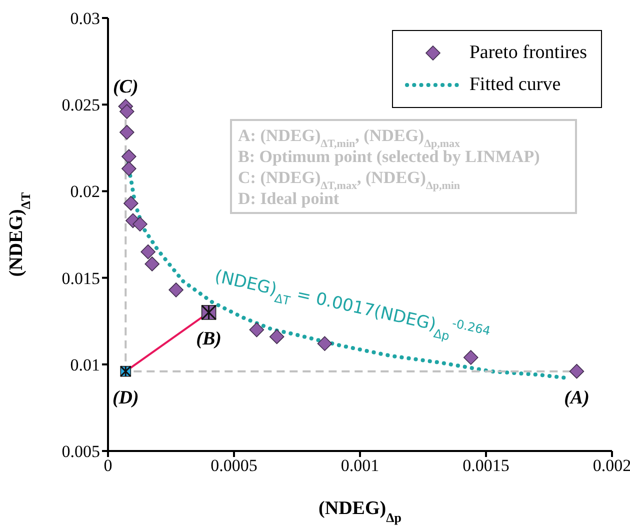  Describe the element at coordinates (85, 364) in the screenshot. I see `y-tick-label: 0.01` at that location.